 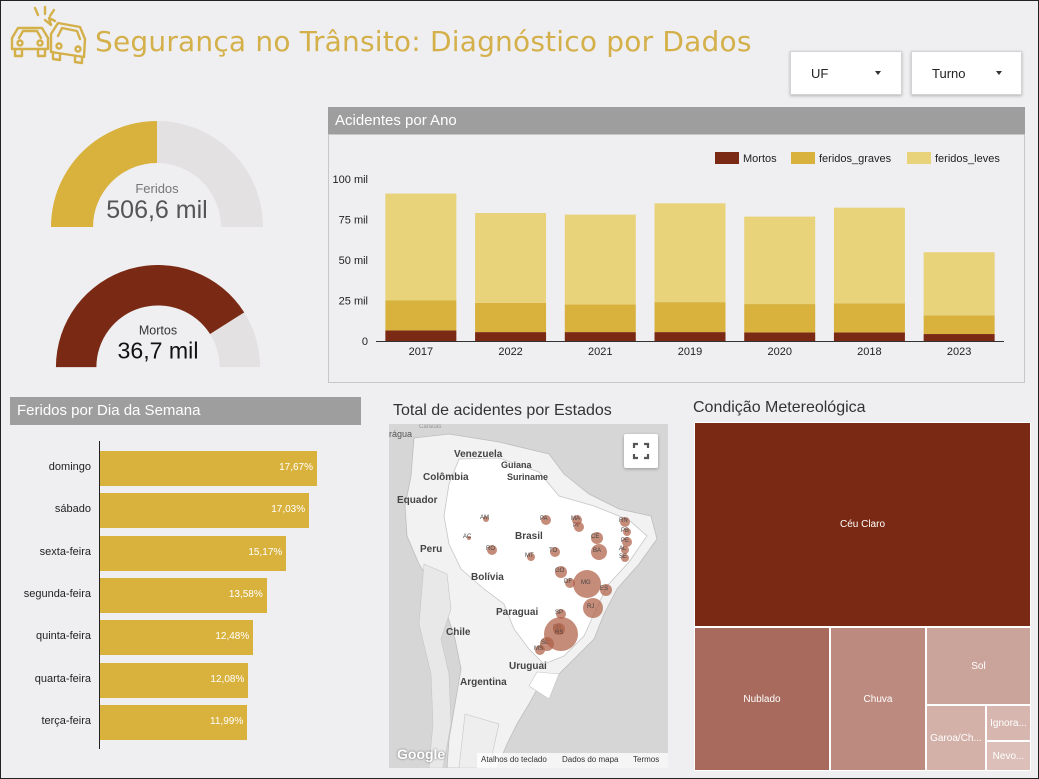 I want to click on map-country-label: Equador, so click(x=417, y=500).